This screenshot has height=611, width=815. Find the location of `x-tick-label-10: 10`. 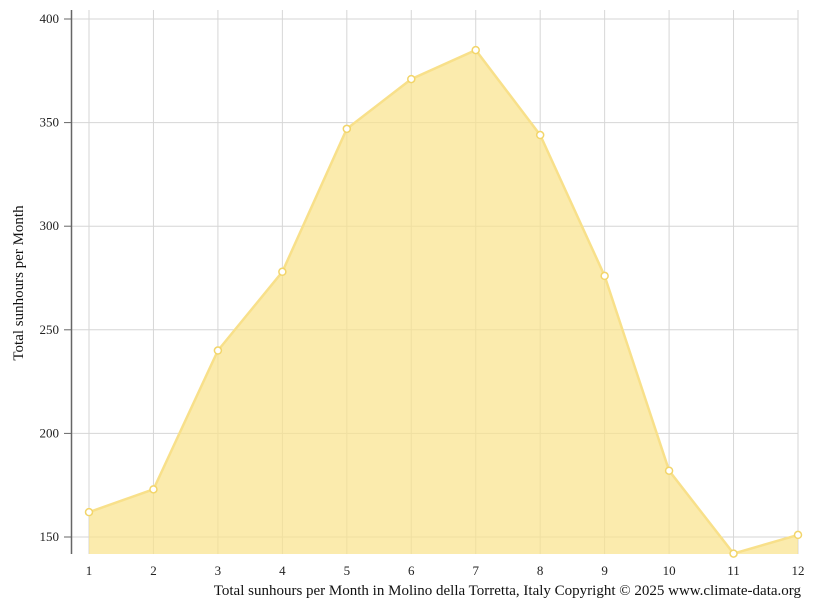

x-tick-label-10: 10 is located at coordinates (669, 570).